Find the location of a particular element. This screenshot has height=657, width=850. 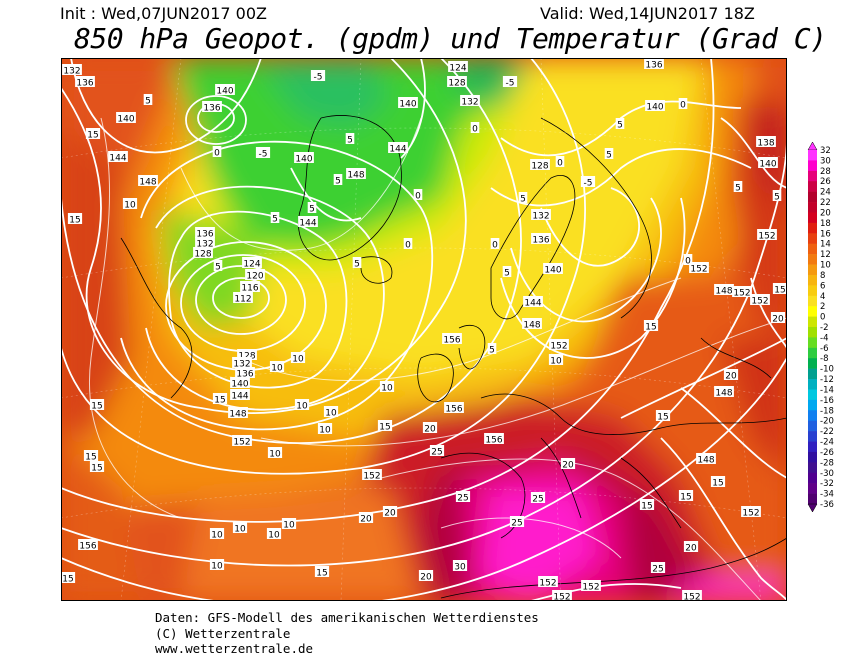

colorbar-label: -36 is located at coordinates (827, 505).